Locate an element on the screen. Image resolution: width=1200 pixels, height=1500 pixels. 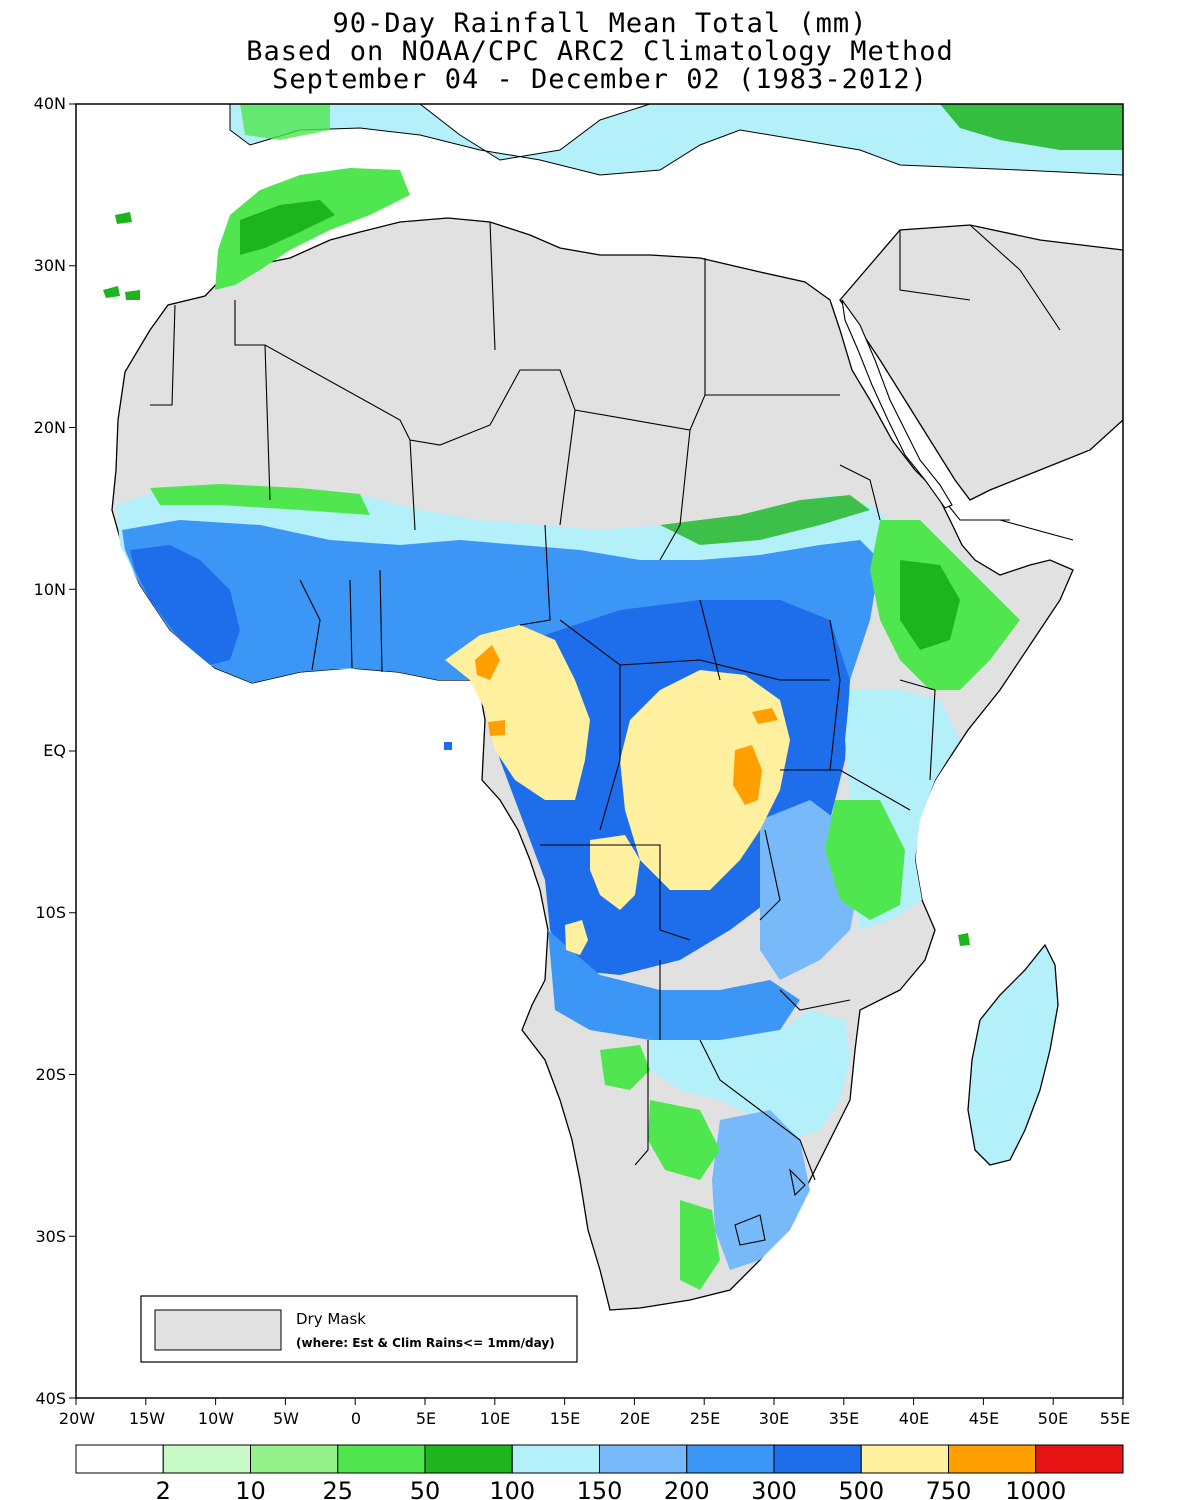
sahel-green-band is located at coordinates (260, 499).